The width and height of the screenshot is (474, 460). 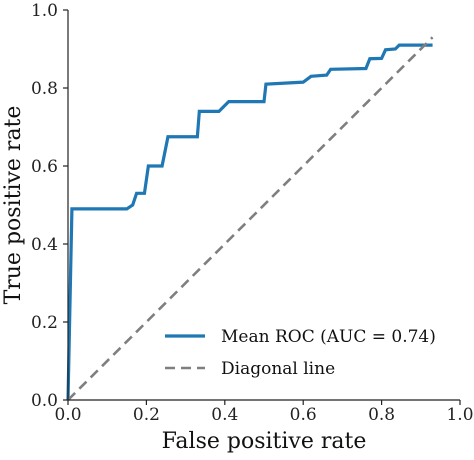 What do you see at coordinates (44, 245) in the screenshot?
I see `y-tick-label: 0.4` at bounding box center [44, 245].